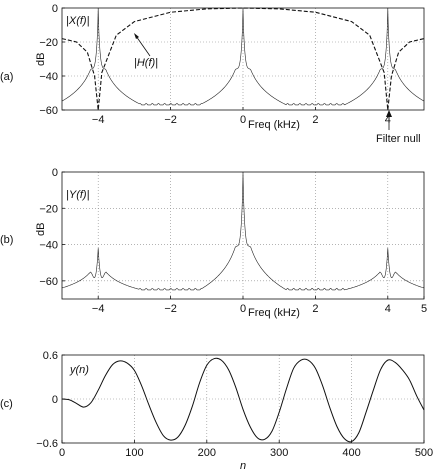 The height and width of the screenshot is (472, 434). What do you see at coordinates (424, 309) in the screenshot?
I see `x-tick-label: 5` at bounding box center [424, 309].